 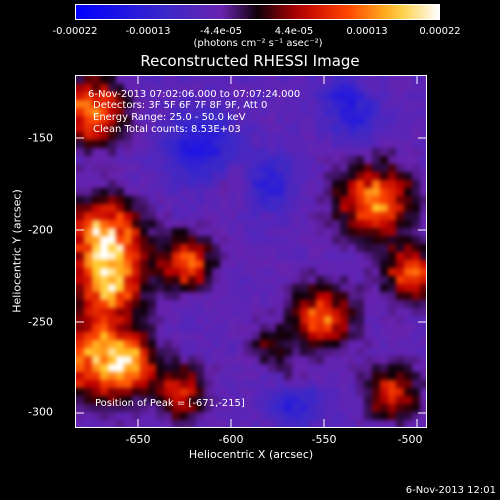 I want to click on colorbar-tick-label: 0.00022, so click(x=440, y=31).